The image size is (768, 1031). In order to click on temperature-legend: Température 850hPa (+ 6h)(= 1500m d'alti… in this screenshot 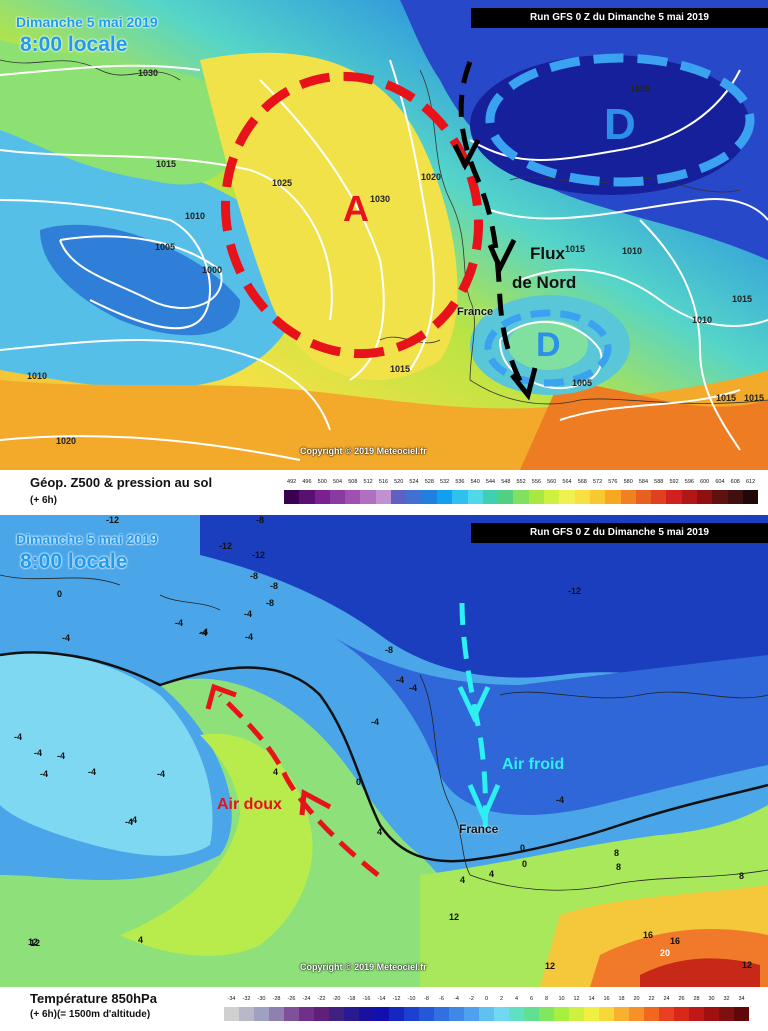, I will do `click(384, 1009)`.